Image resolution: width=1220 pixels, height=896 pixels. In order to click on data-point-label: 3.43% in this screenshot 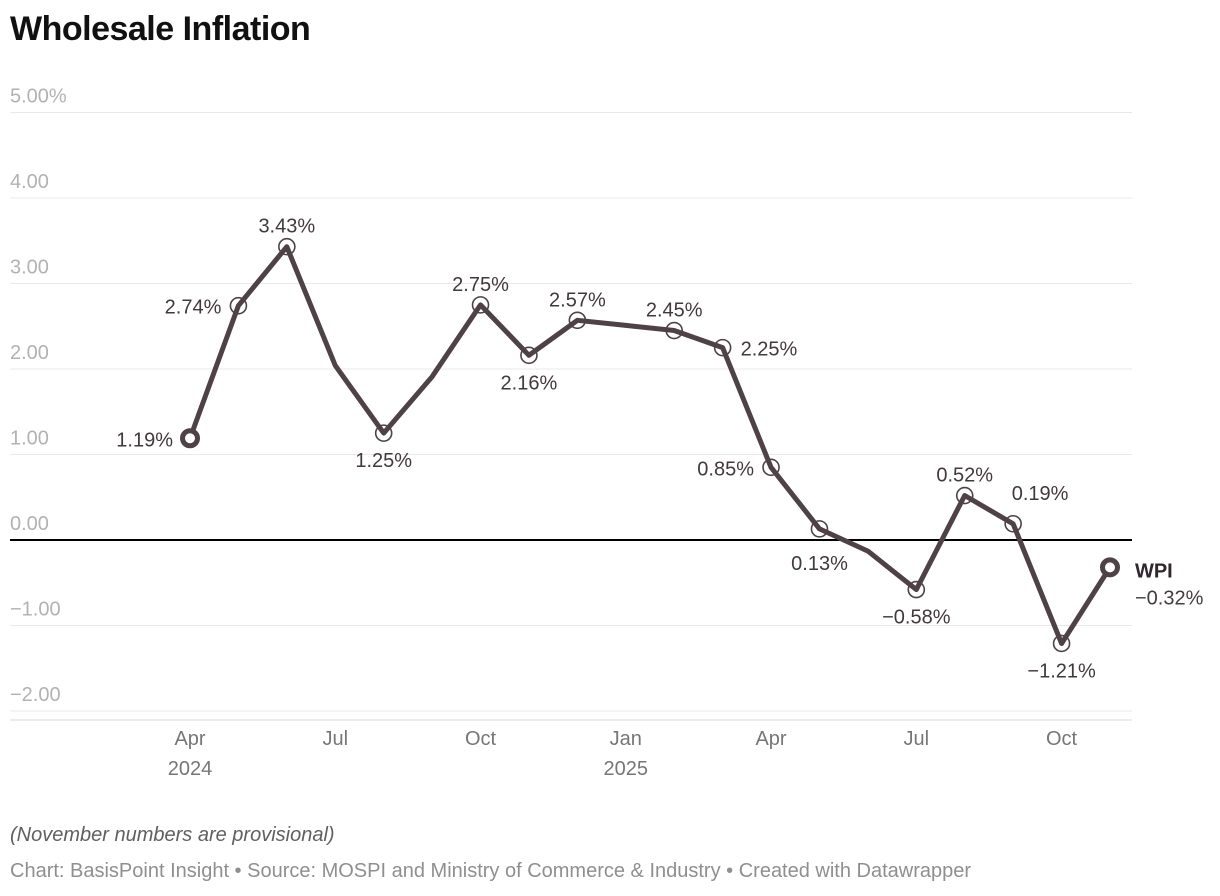, I will do `click(286, 227)`.